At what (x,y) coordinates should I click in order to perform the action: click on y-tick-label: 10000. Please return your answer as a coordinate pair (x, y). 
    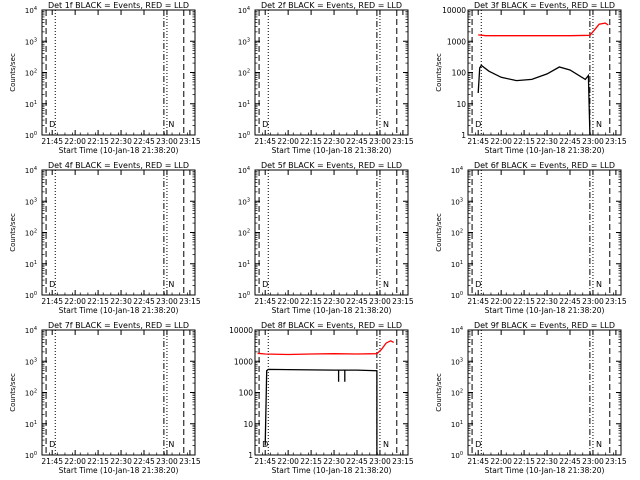
    Looking at the image, I should click on (241, 330).